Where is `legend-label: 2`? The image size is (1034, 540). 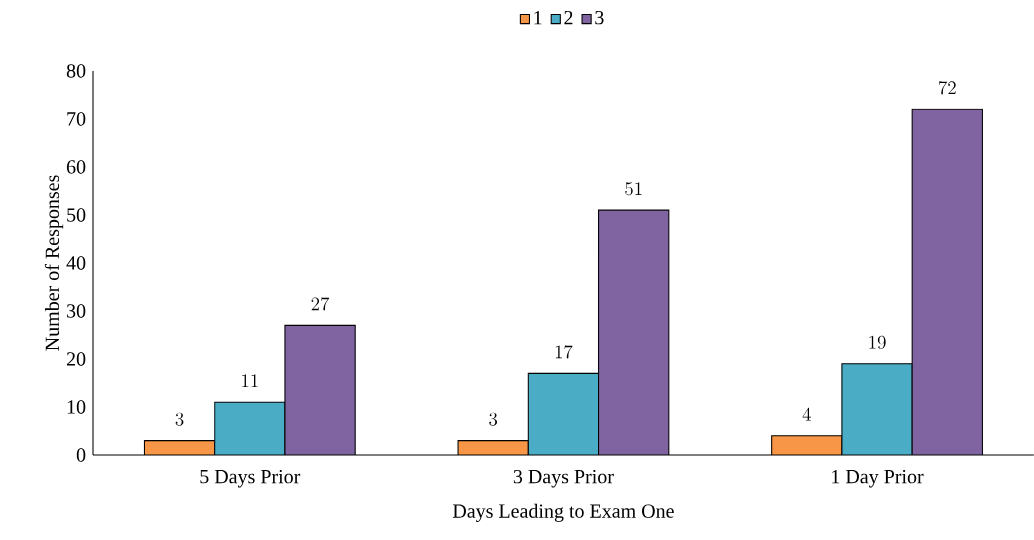 legend-label: 2 is located at coordinates (568, 17).